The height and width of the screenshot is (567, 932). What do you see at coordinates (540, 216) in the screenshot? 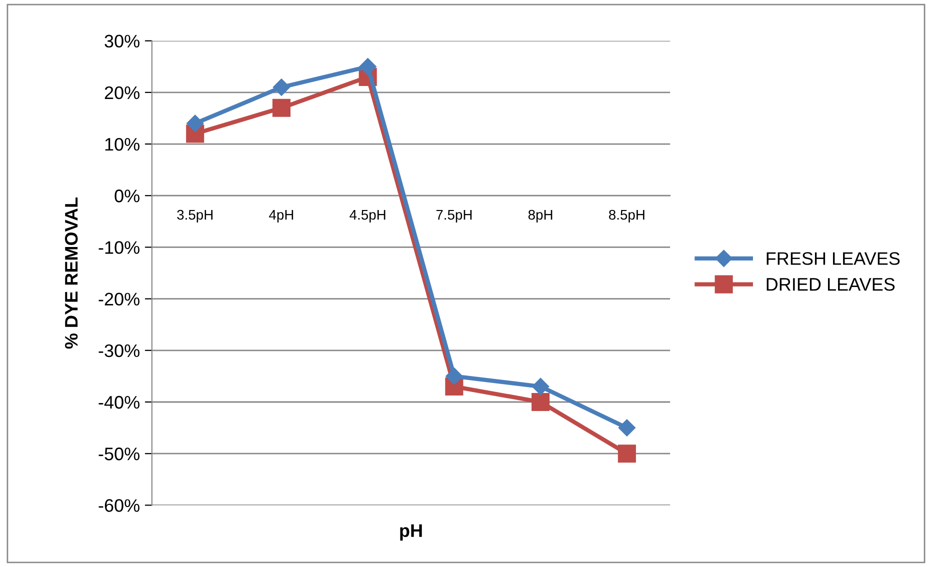
I see `x-tick-label: 8pH` at bounding box center [540, 216].